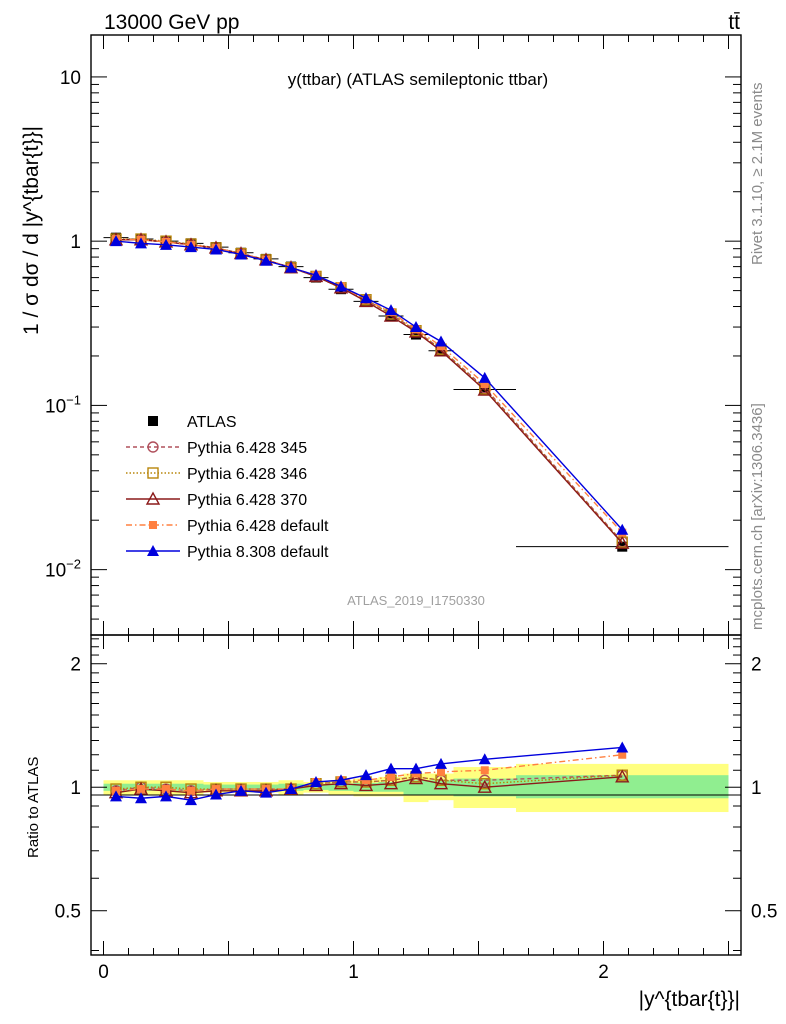 The width and height of the screenshot is (786, 1024). I want to click on main-y-tick-label: 1, so click(75, 242).